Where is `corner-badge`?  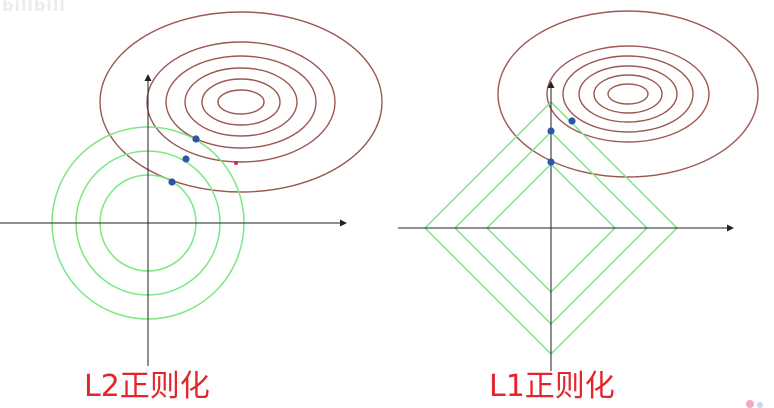 corner-badge is located at coordinates (754, 404).